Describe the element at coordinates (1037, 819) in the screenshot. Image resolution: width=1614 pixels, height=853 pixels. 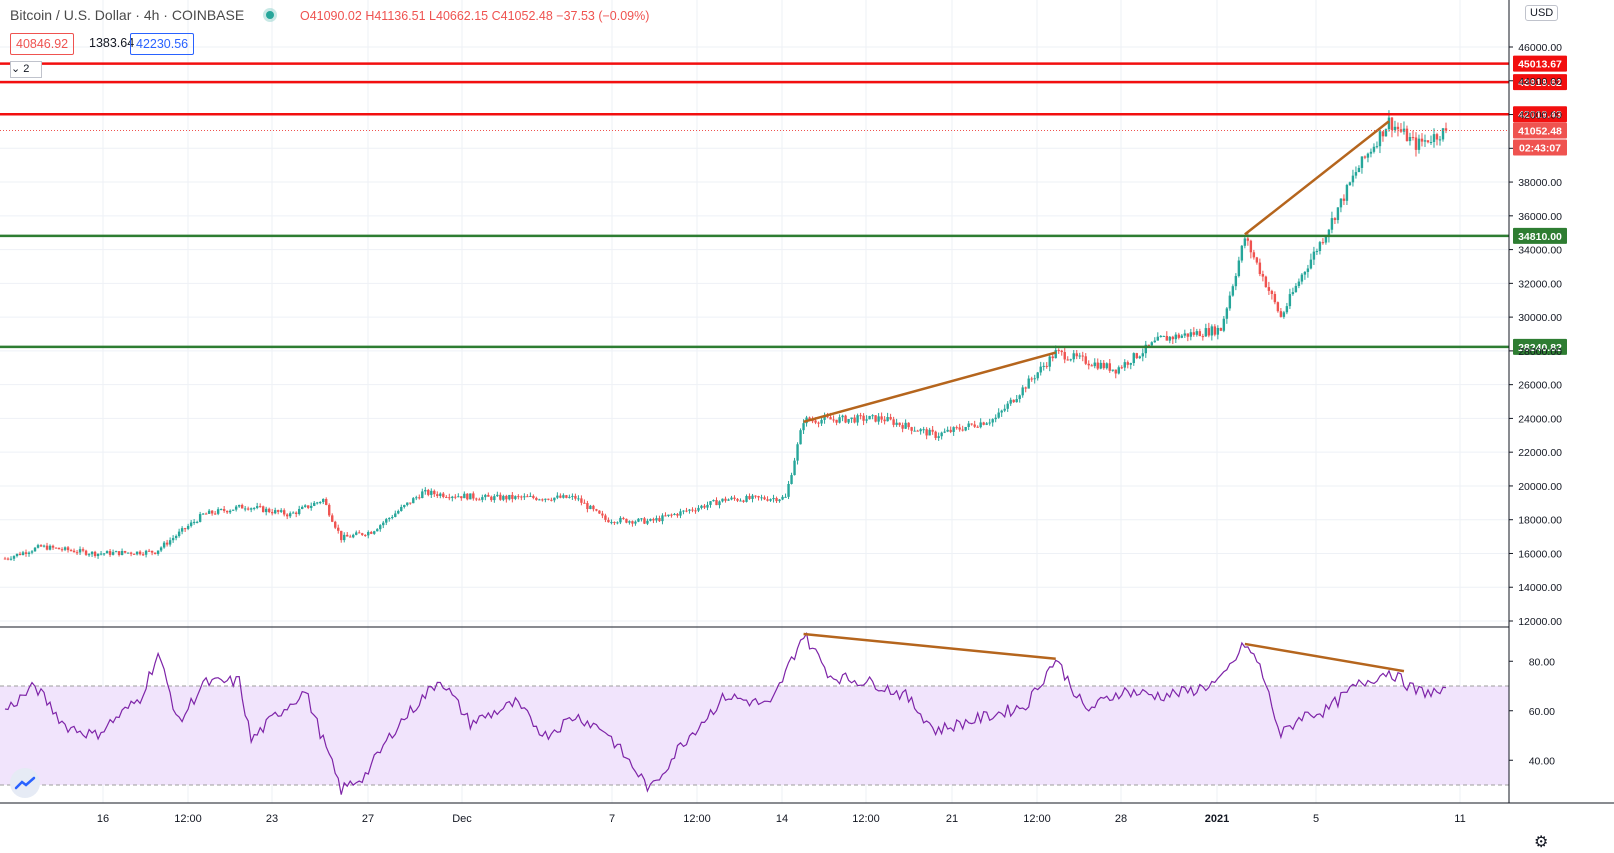
I see `time-axis-label: 12:00` at that location.